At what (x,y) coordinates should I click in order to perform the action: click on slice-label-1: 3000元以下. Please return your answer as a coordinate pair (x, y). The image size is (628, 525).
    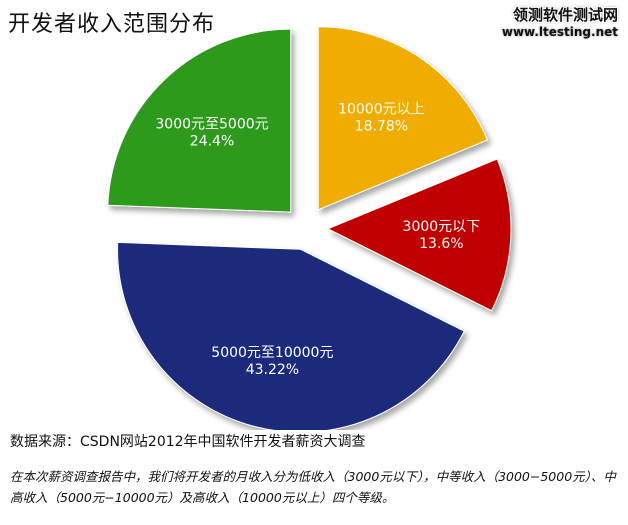
    Looking at the image, I should click on (442, 227).